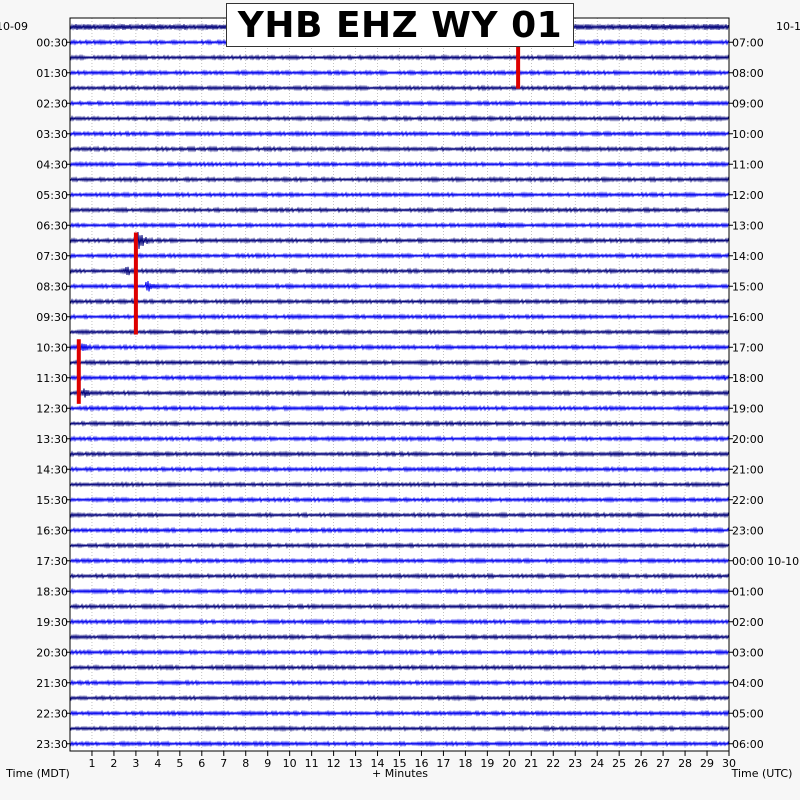 The height and width of the screenshot is (800, 800). Describe the element at coordinates (748, 530) in the screenshot. I see `right-tick-label: 23:00` at that location.